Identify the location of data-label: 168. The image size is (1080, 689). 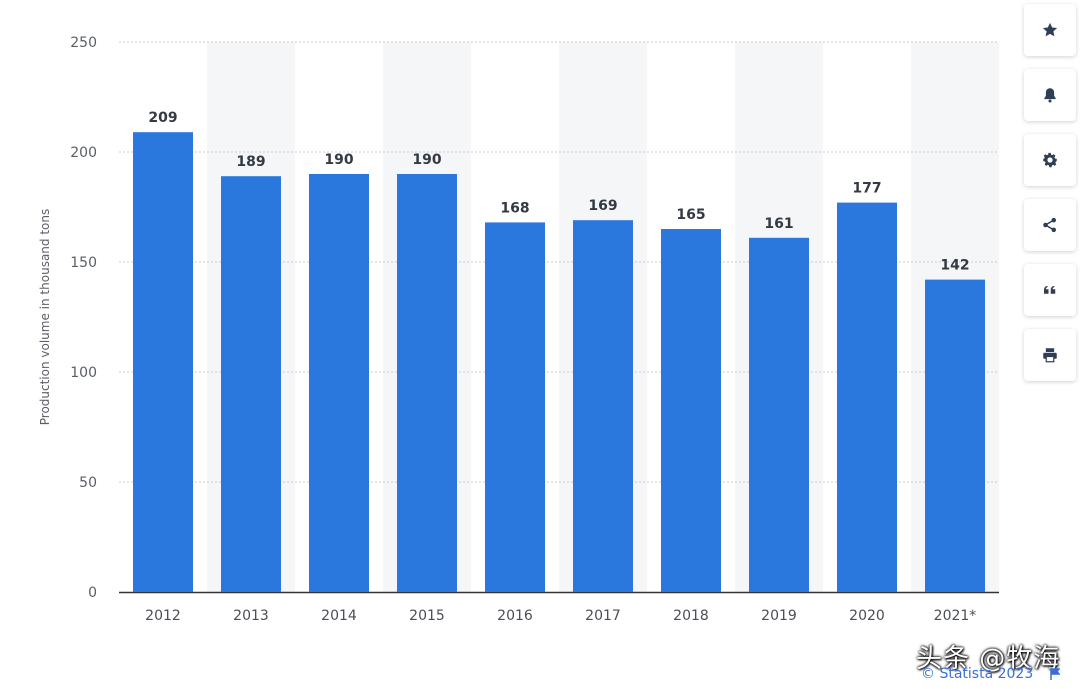
(514, 208).